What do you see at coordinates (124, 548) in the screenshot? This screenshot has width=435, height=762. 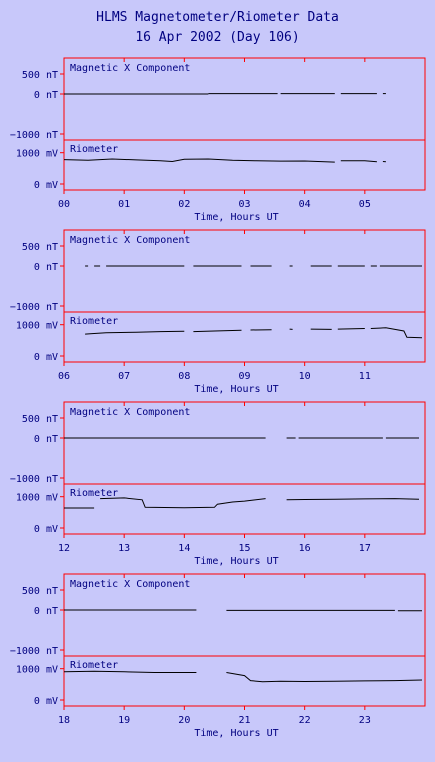 I see `xtick-label: 13` at bounding box center [124, 548].